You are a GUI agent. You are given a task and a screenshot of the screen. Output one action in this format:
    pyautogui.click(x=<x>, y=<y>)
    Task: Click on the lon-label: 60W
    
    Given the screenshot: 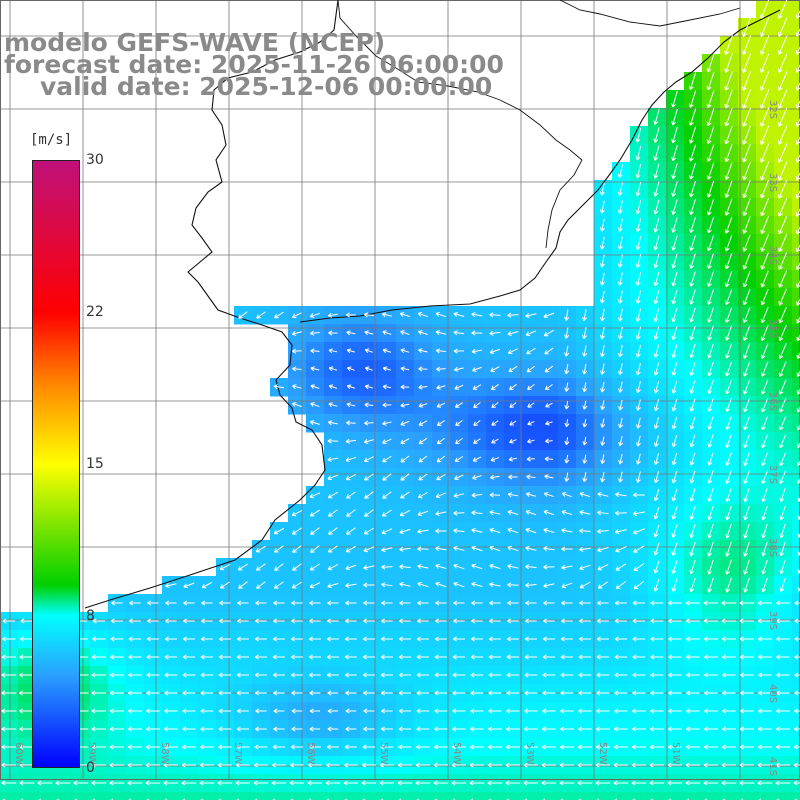 What is the action you would take?
    pyautogui.click(x=18, y=753)
    